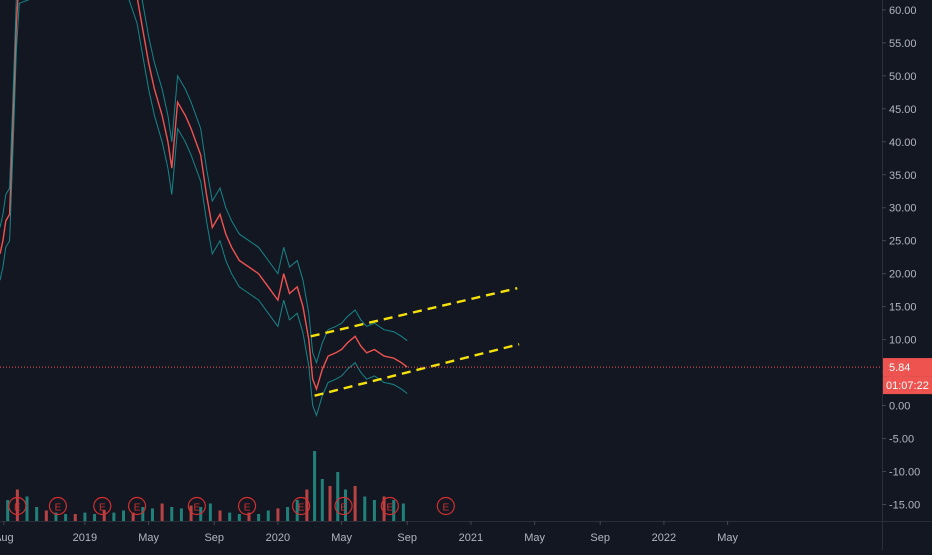 The image size is (932, 555). What do you see at coordinates (471, 538) in the screenshot?
I see `time-tick-label: 2021` at bounding box center [471, 538].